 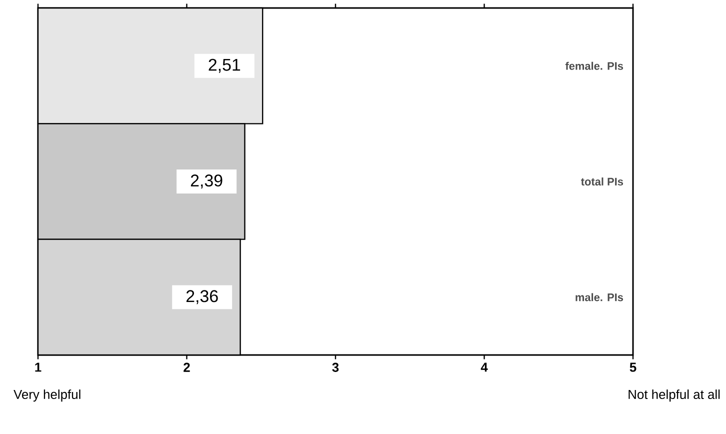 I want to click on data-label: 2,36, so click(x=202, y=297).